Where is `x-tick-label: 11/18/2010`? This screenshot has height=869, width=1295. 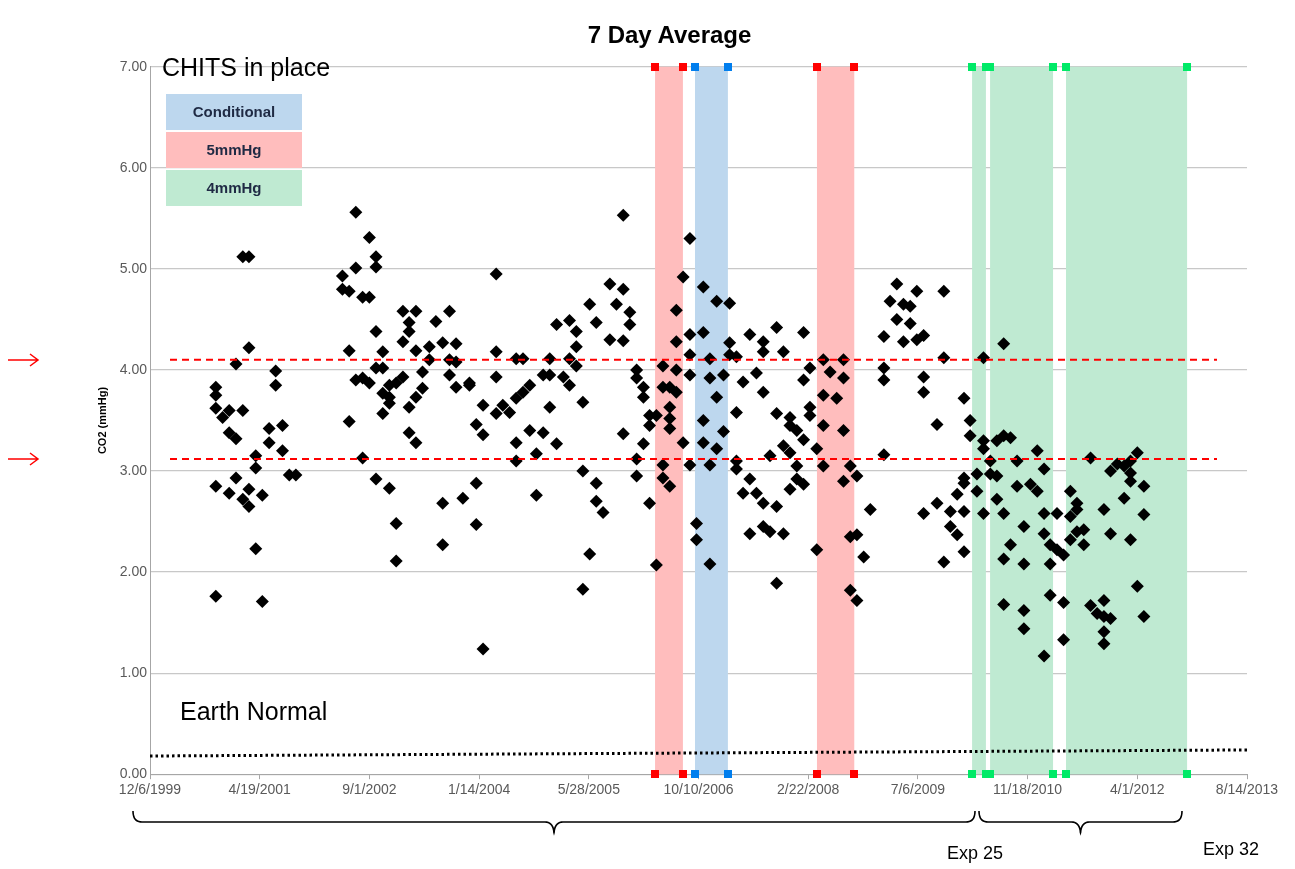
x-tick-label: 11/18/2010 is located at coordinates (1028, 789).